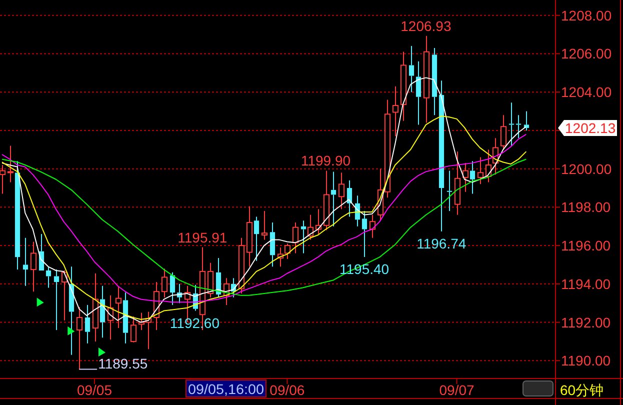  Describe the element at coordinates (586, 360) in the screenshot. I see `y-tick-label: 1190.00` at that location.